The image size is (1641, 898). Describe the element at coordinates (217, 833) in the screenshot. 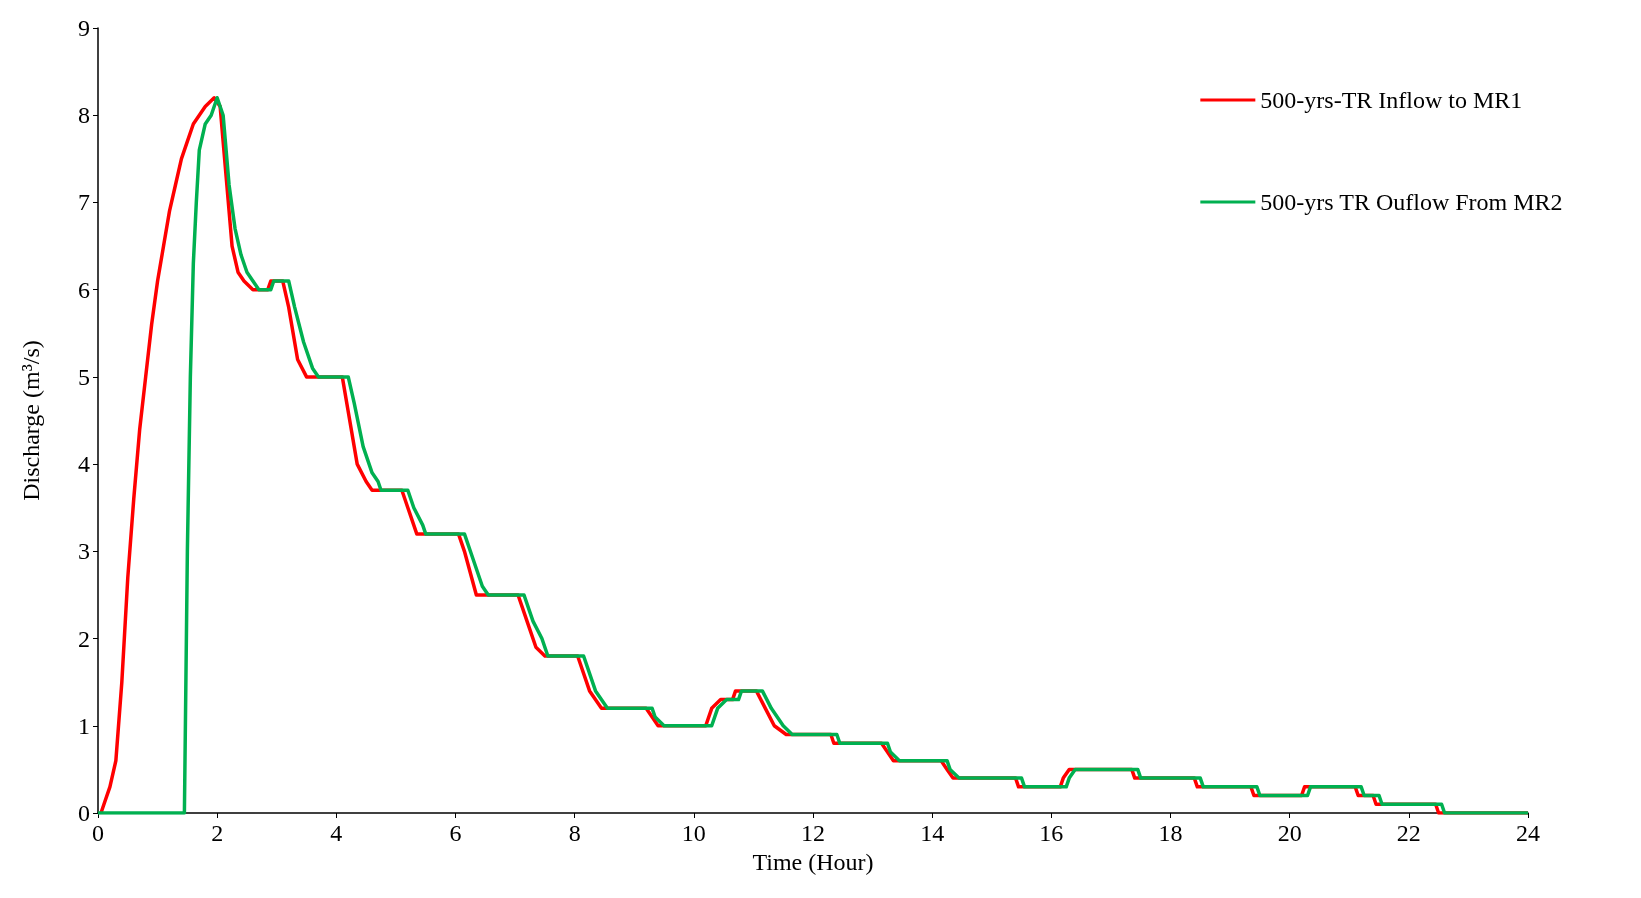

I see `x-tick-label: 2` at that location.